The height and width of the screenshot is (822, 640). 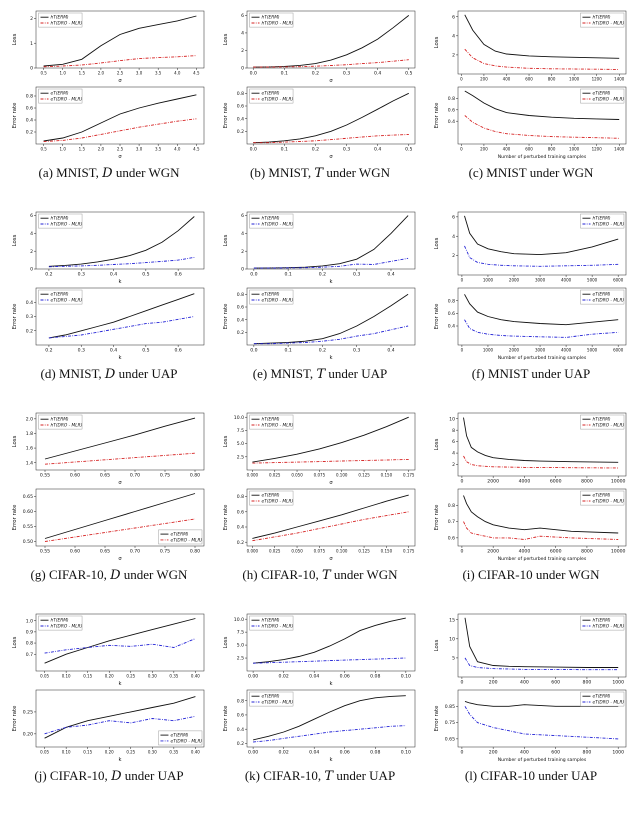 What do you see at coordinates (240, 431) in the screenshot?
I see `svg-text: 7.5` at bounding box center [240, 431].